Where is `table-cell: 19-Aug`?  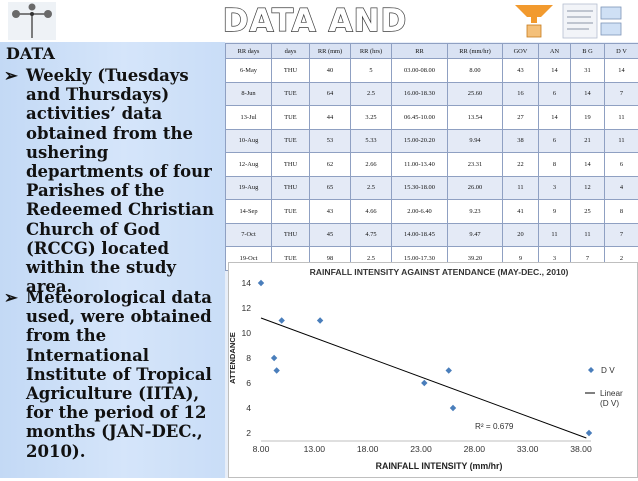
table-cell: 19-Aug is located at coordinates (249, 188).